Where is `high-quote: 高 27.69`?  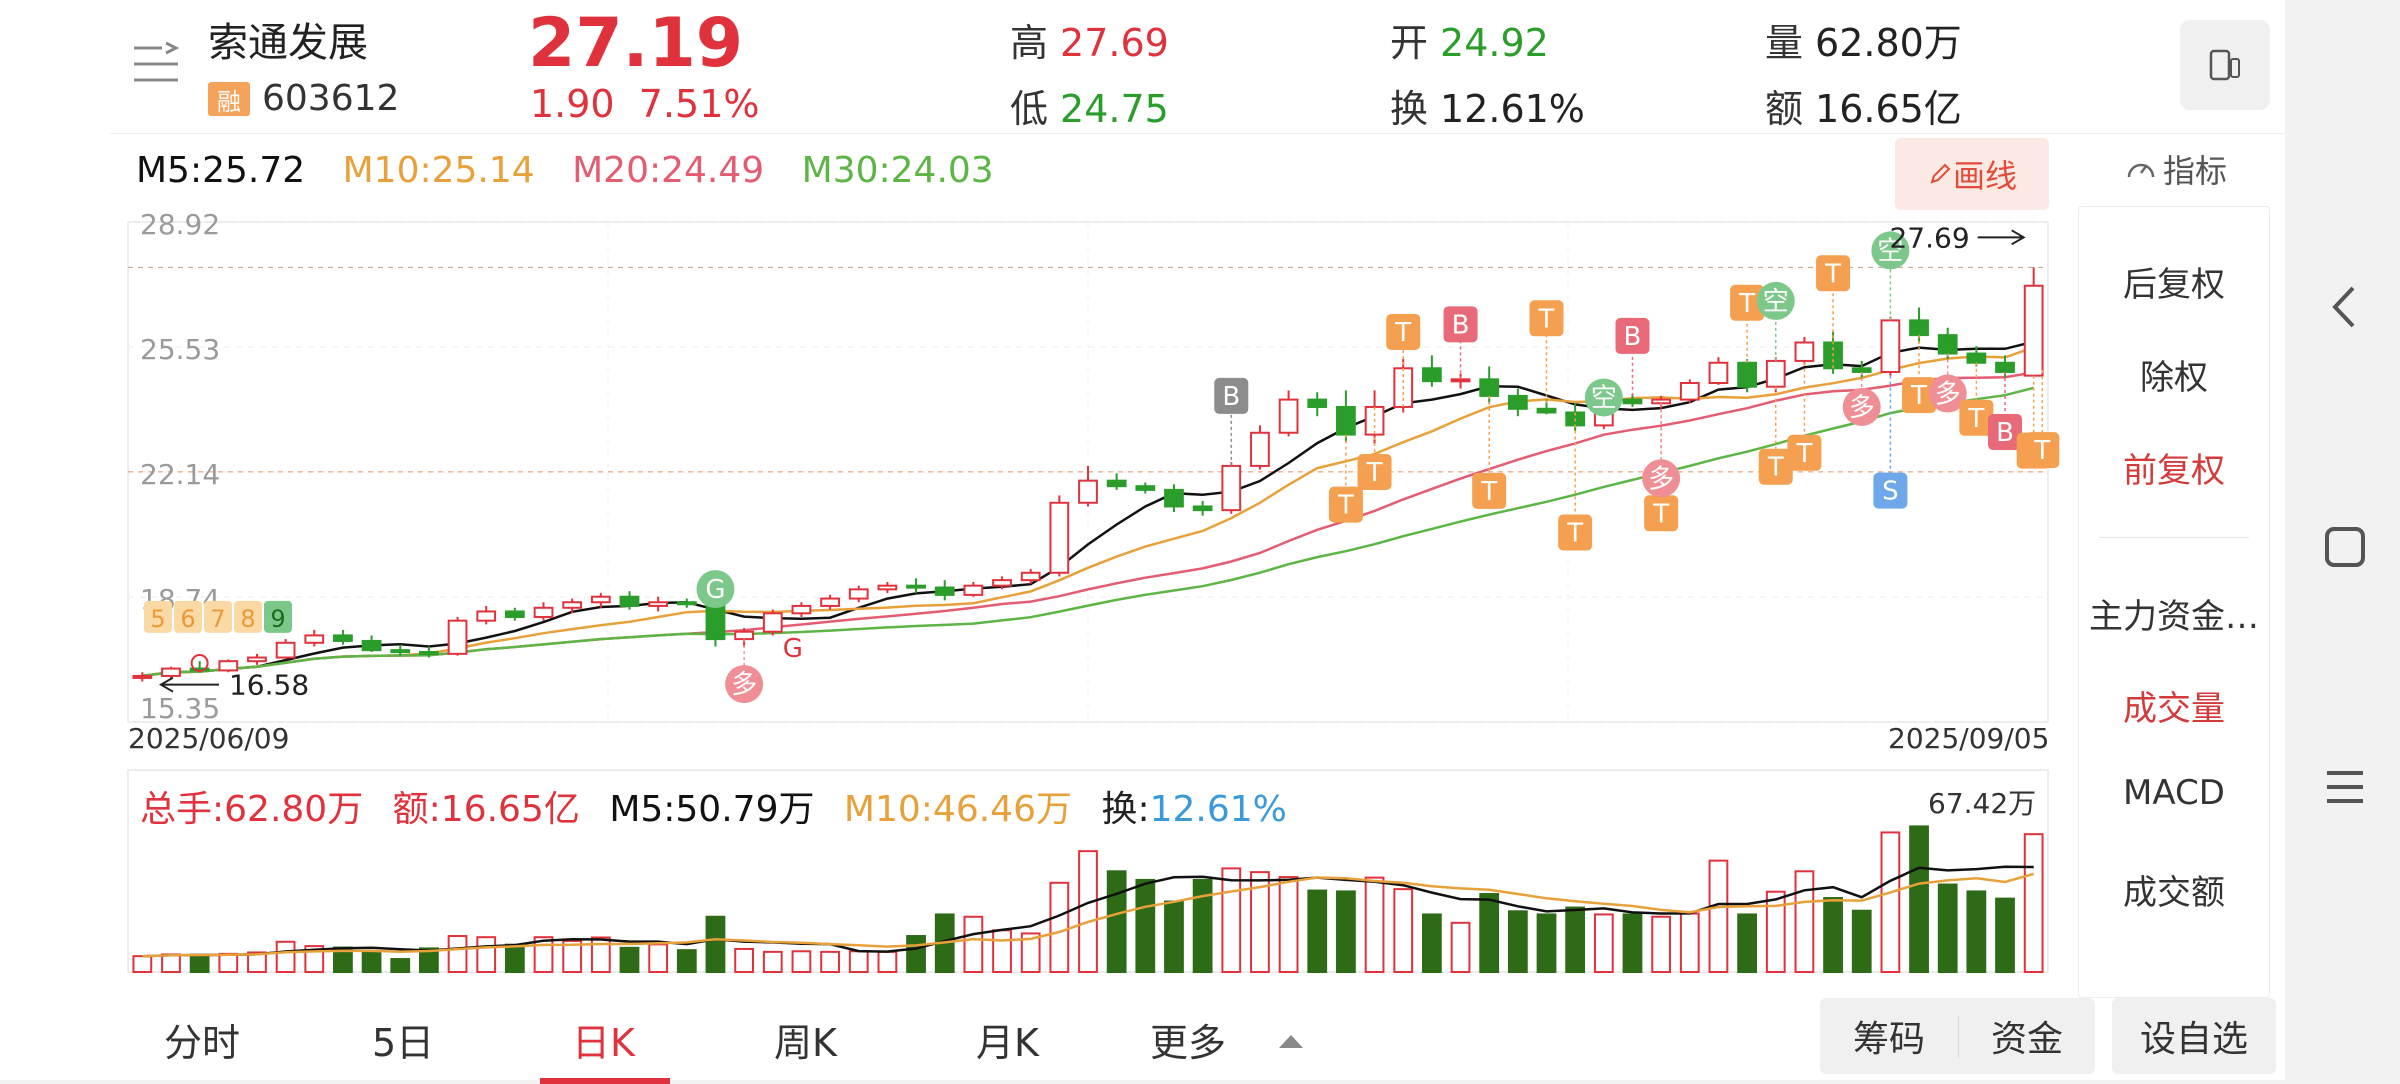
high-quote: 高 27.69 is located at coordinates (1089, 39).